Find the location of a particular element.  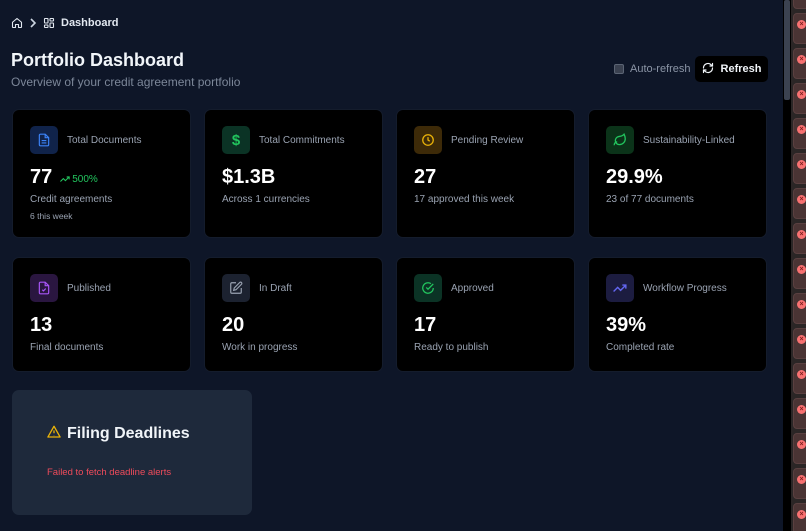

breadcrumb: Dashboard is located at coordinates (64, 23).